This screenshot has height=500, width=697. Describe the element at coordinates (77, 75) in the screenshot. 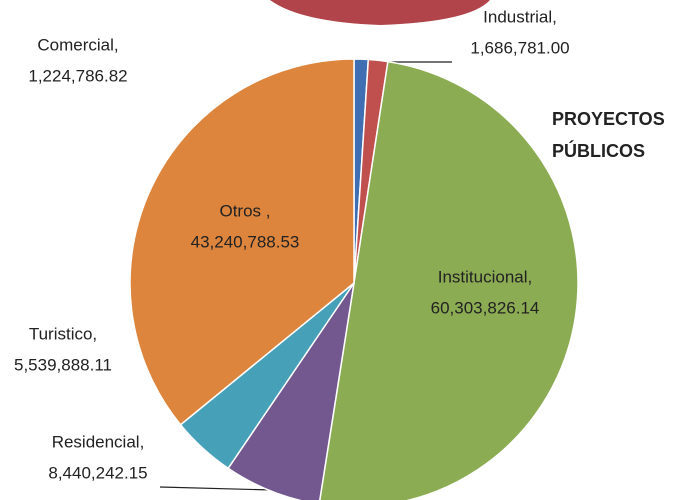

I see `data-label: 1,224,786.82` at that location.